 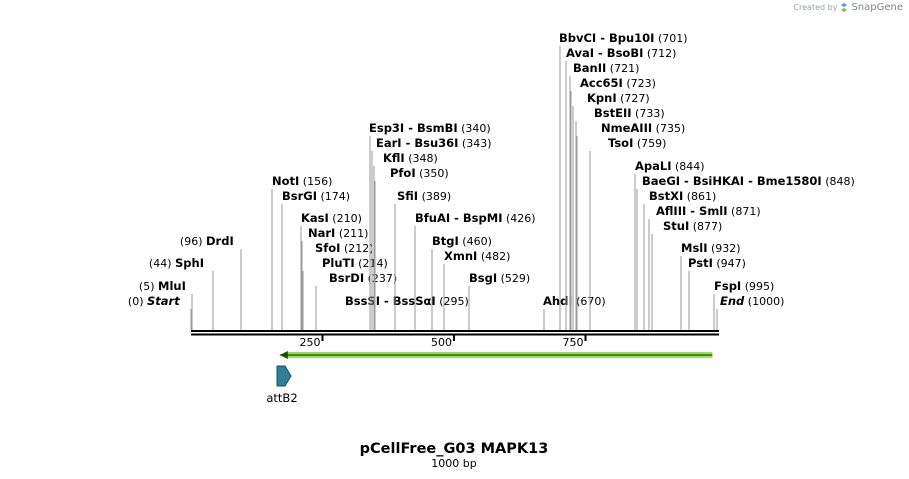 I want to click on site-xmni: XmnI (482), so click(x=477, y=256).